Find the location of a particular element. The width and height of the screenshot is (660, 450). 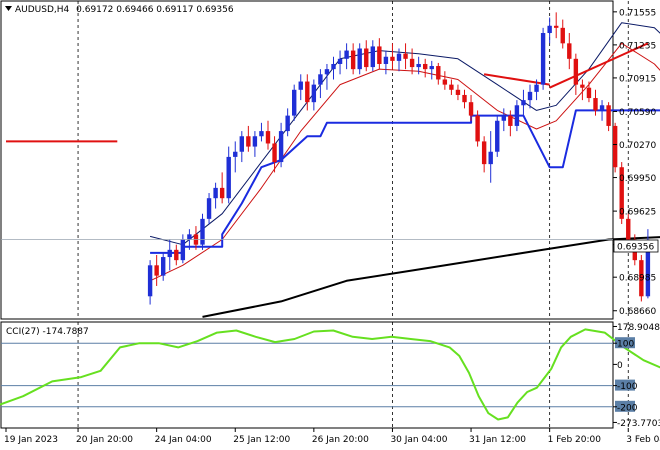

time-tick-label-3: 25 Jan 12:00 is located at coordinates (261, 440).